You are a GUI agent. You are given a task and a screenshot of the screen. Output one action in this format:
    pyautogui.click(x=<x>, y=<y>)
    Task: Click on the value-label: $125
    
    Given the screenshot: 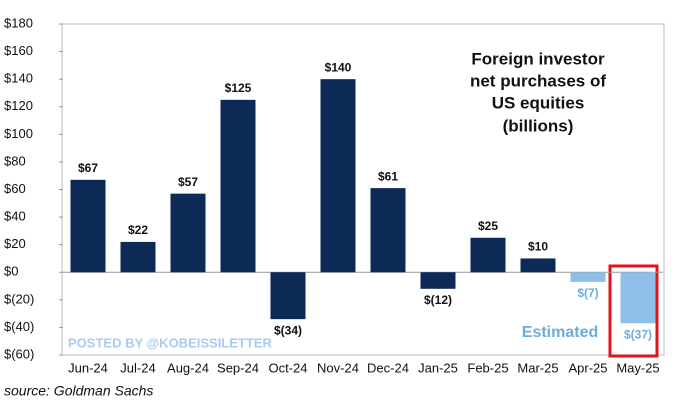 What is the action you would take?
    pyautogui.click(x=238, y=88)
    